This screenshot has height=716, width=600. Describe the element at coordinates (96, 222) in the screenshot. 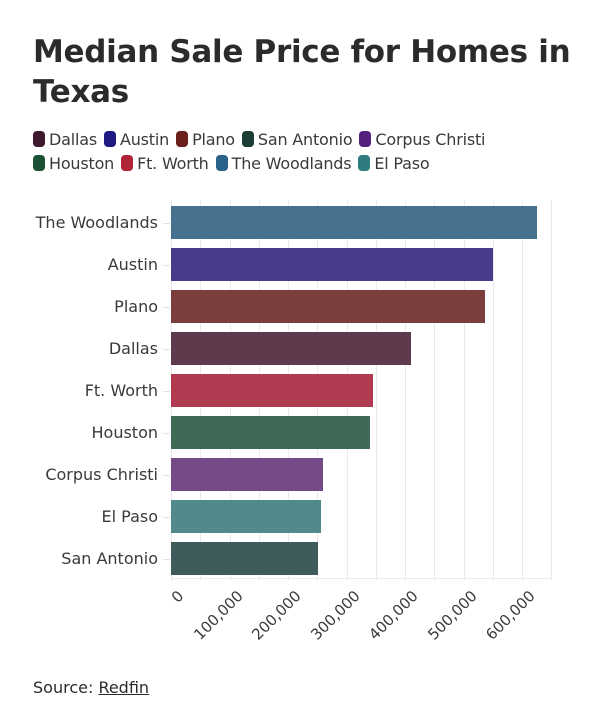

I see `y-axis-label: The Woodlands` at that location.